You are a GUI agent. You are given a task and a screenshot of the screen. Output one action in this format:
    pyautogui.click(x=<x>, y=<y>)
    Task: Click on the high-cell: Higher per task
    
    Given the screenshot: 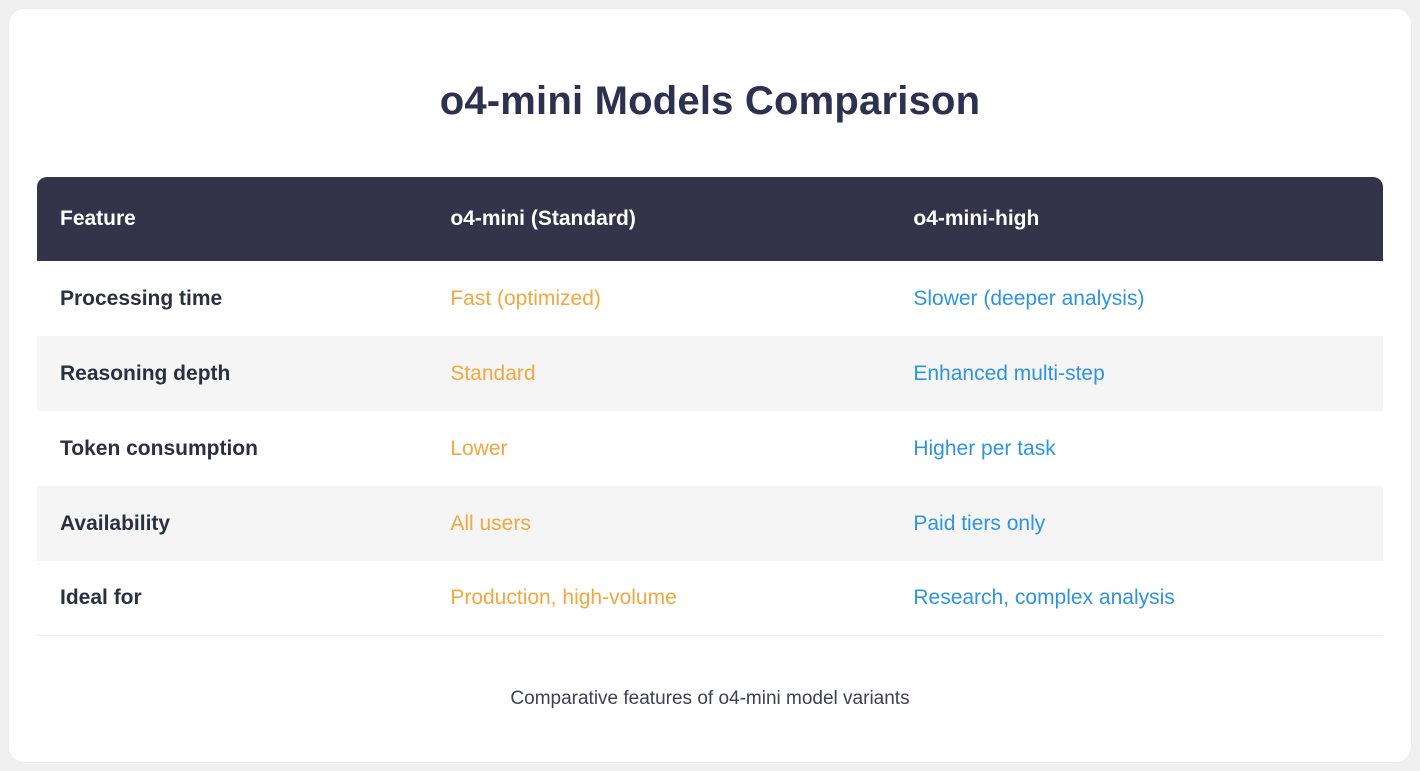 What is the action you would take?
    pyautogui.click(x=984, y=448)
    